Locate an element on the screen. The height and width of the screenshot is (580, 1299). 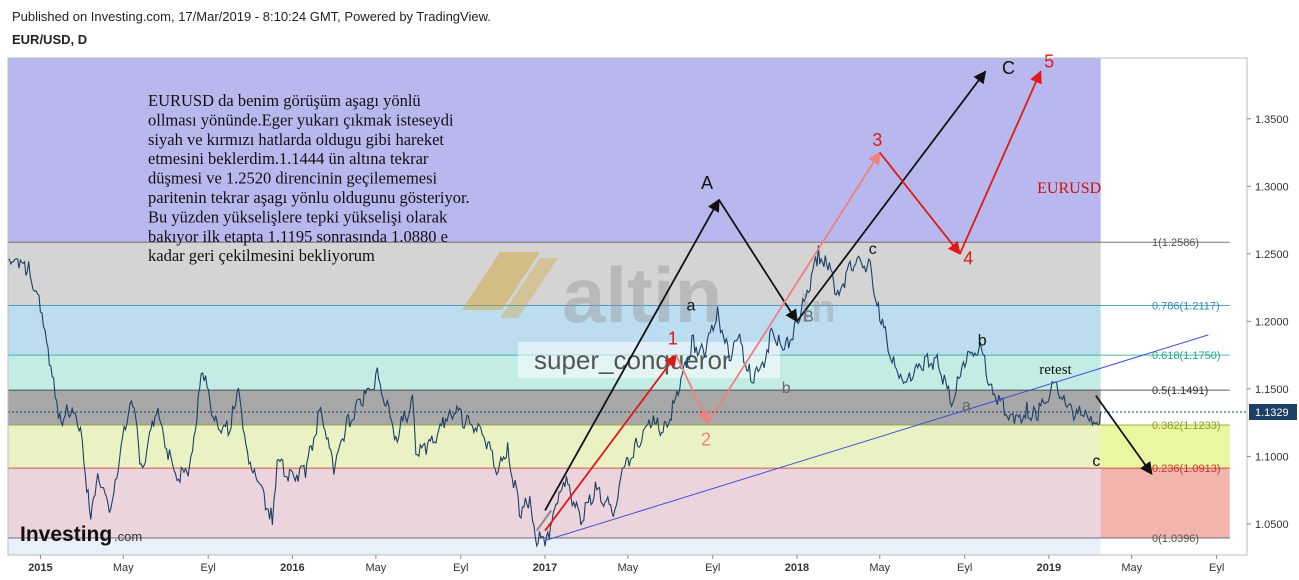
watermark-logo: altin is located at coordinates (642, 295).